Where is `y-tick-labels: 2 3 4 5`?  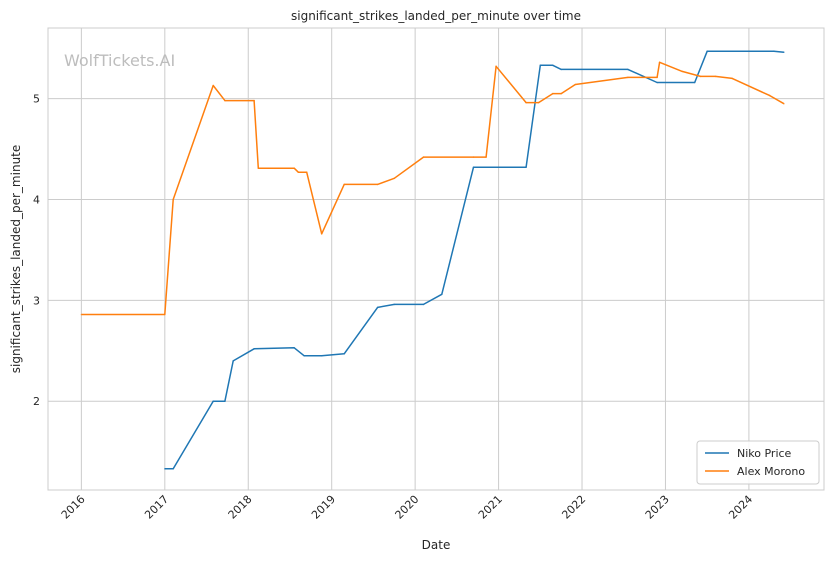
y-tick-labels: 2 3 4 5 is located at coordinates (36, 251).